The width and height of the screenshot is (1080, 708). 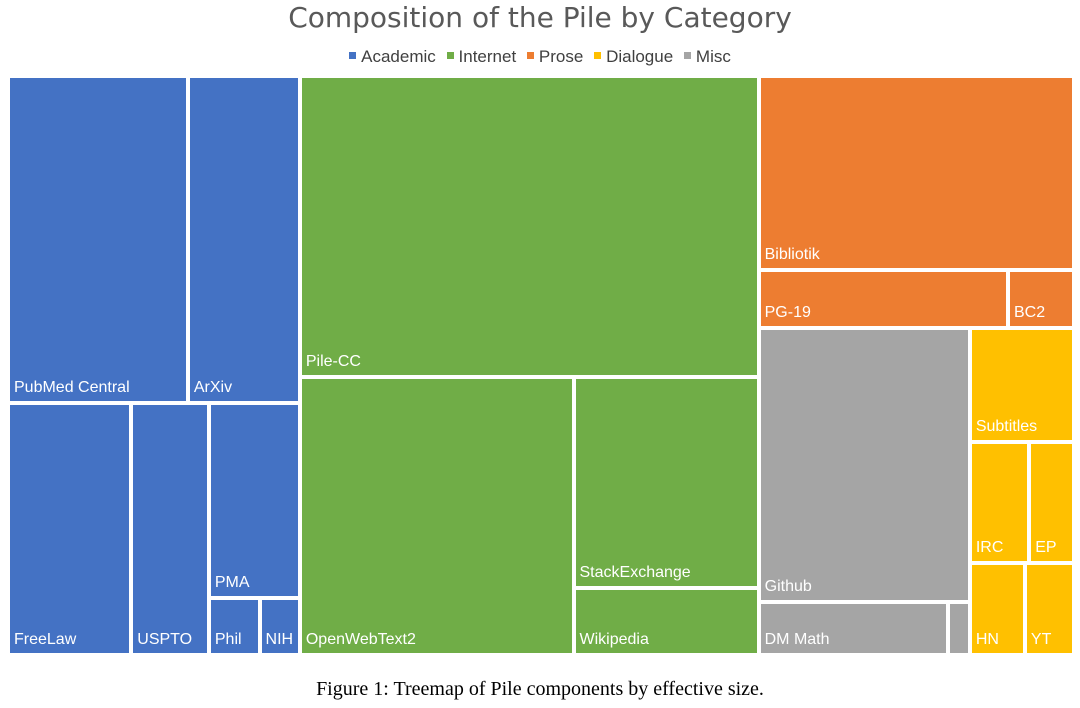 I want to click on legend-swatch-dialogue, so click(x=598, y=56).